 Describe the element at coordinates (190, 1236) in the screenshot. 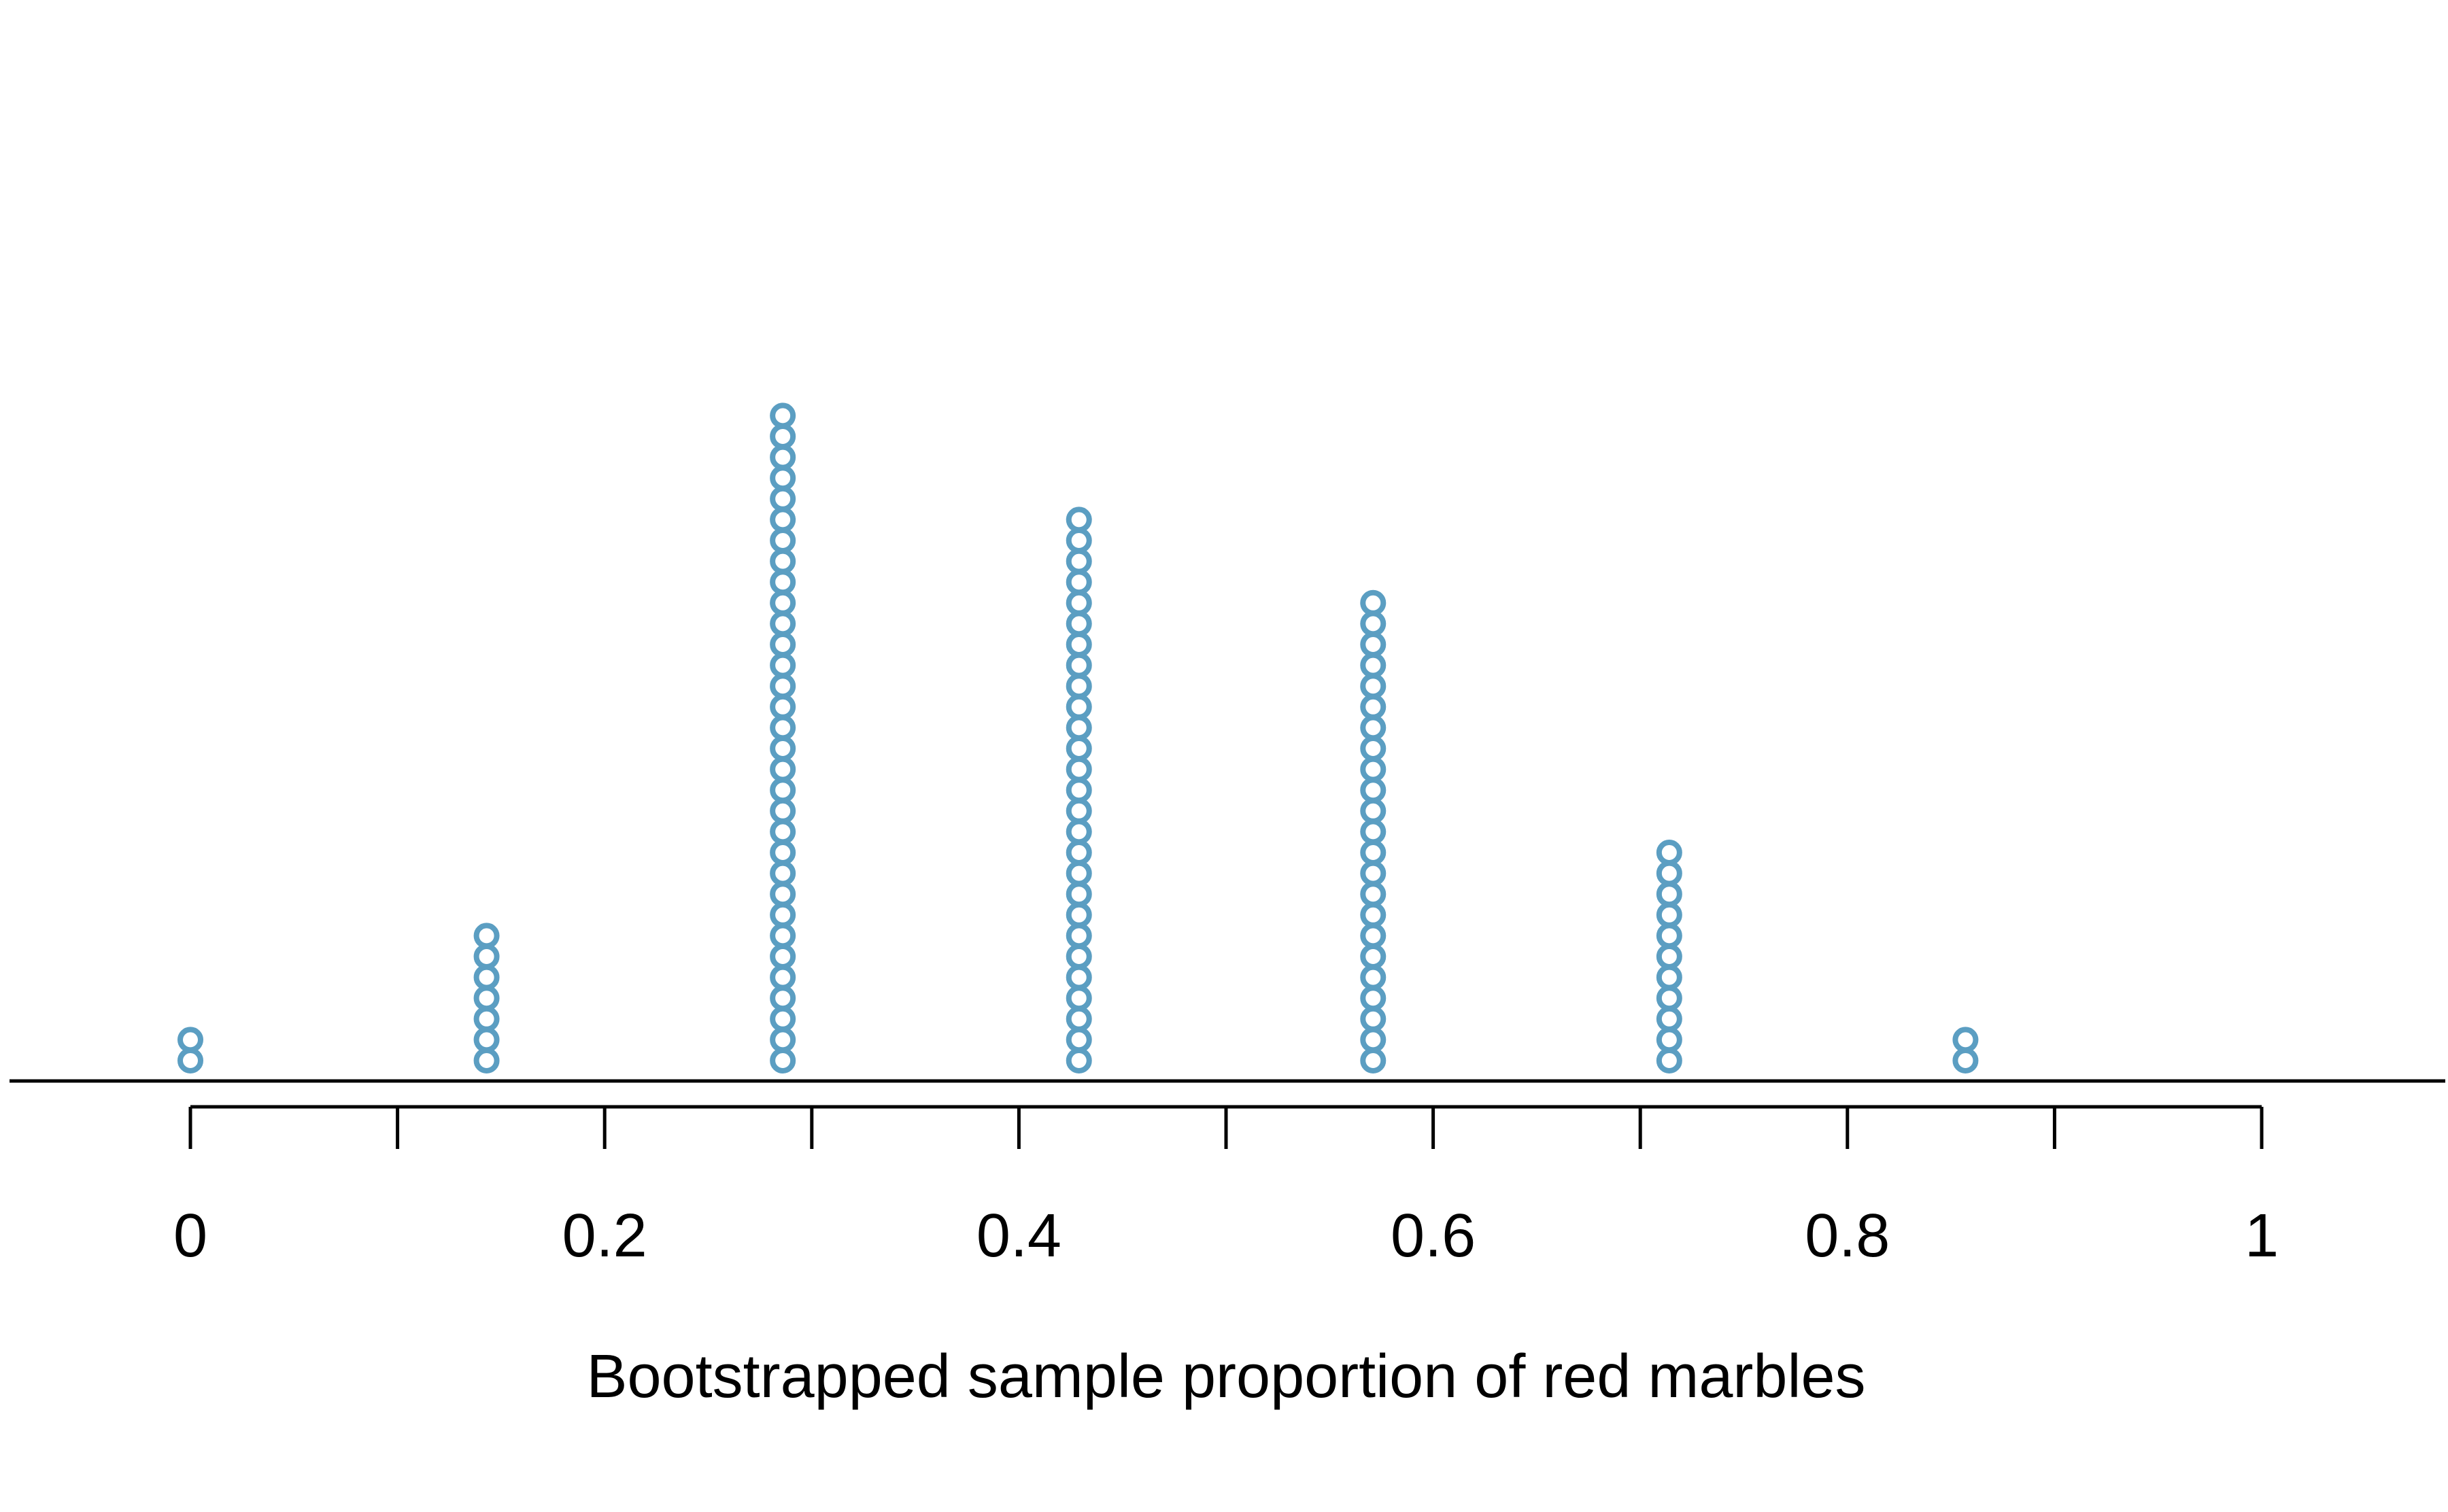

I see `x-tick-label: 0` at that location.